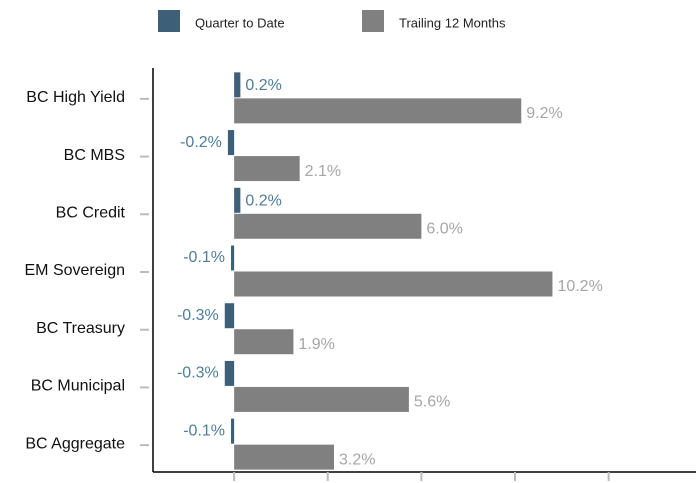 This screenshot has width=696, height=483. Describe the element at coordinates (240, 22) in the screenshot. I see `legend-label: Quarter to Date` at that location.